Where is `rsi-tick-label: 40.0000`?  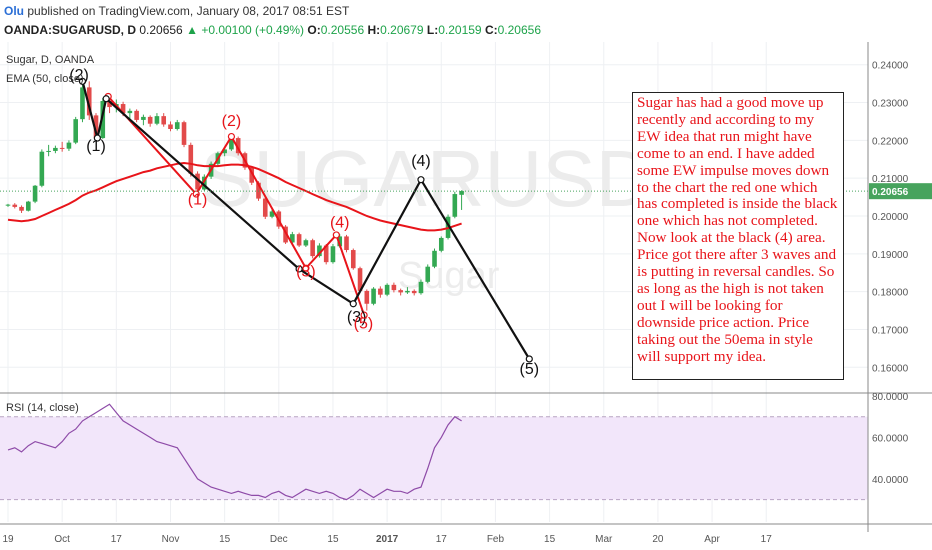
rsi-tick-label: 40.0000 is located at coordinates (890, 480).